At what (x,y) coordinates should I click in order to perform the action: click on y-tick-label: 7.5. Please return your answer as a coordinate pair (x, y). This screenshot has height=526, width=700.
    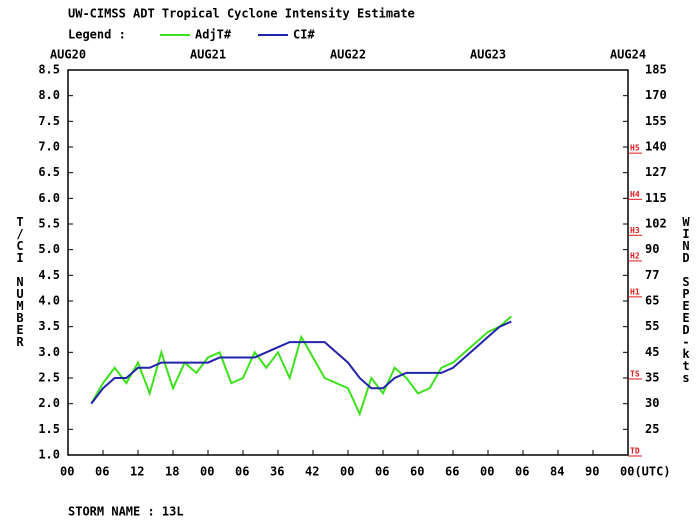
    Looking at the image, I should click on (49, 121).